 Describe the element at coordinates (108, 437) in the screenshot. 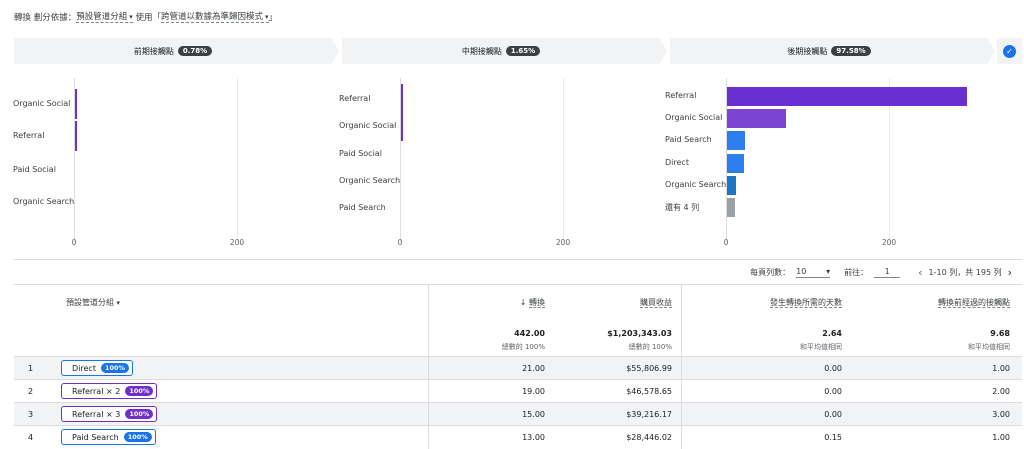

I see `channel-chip: Paid Search 100%` at that location.